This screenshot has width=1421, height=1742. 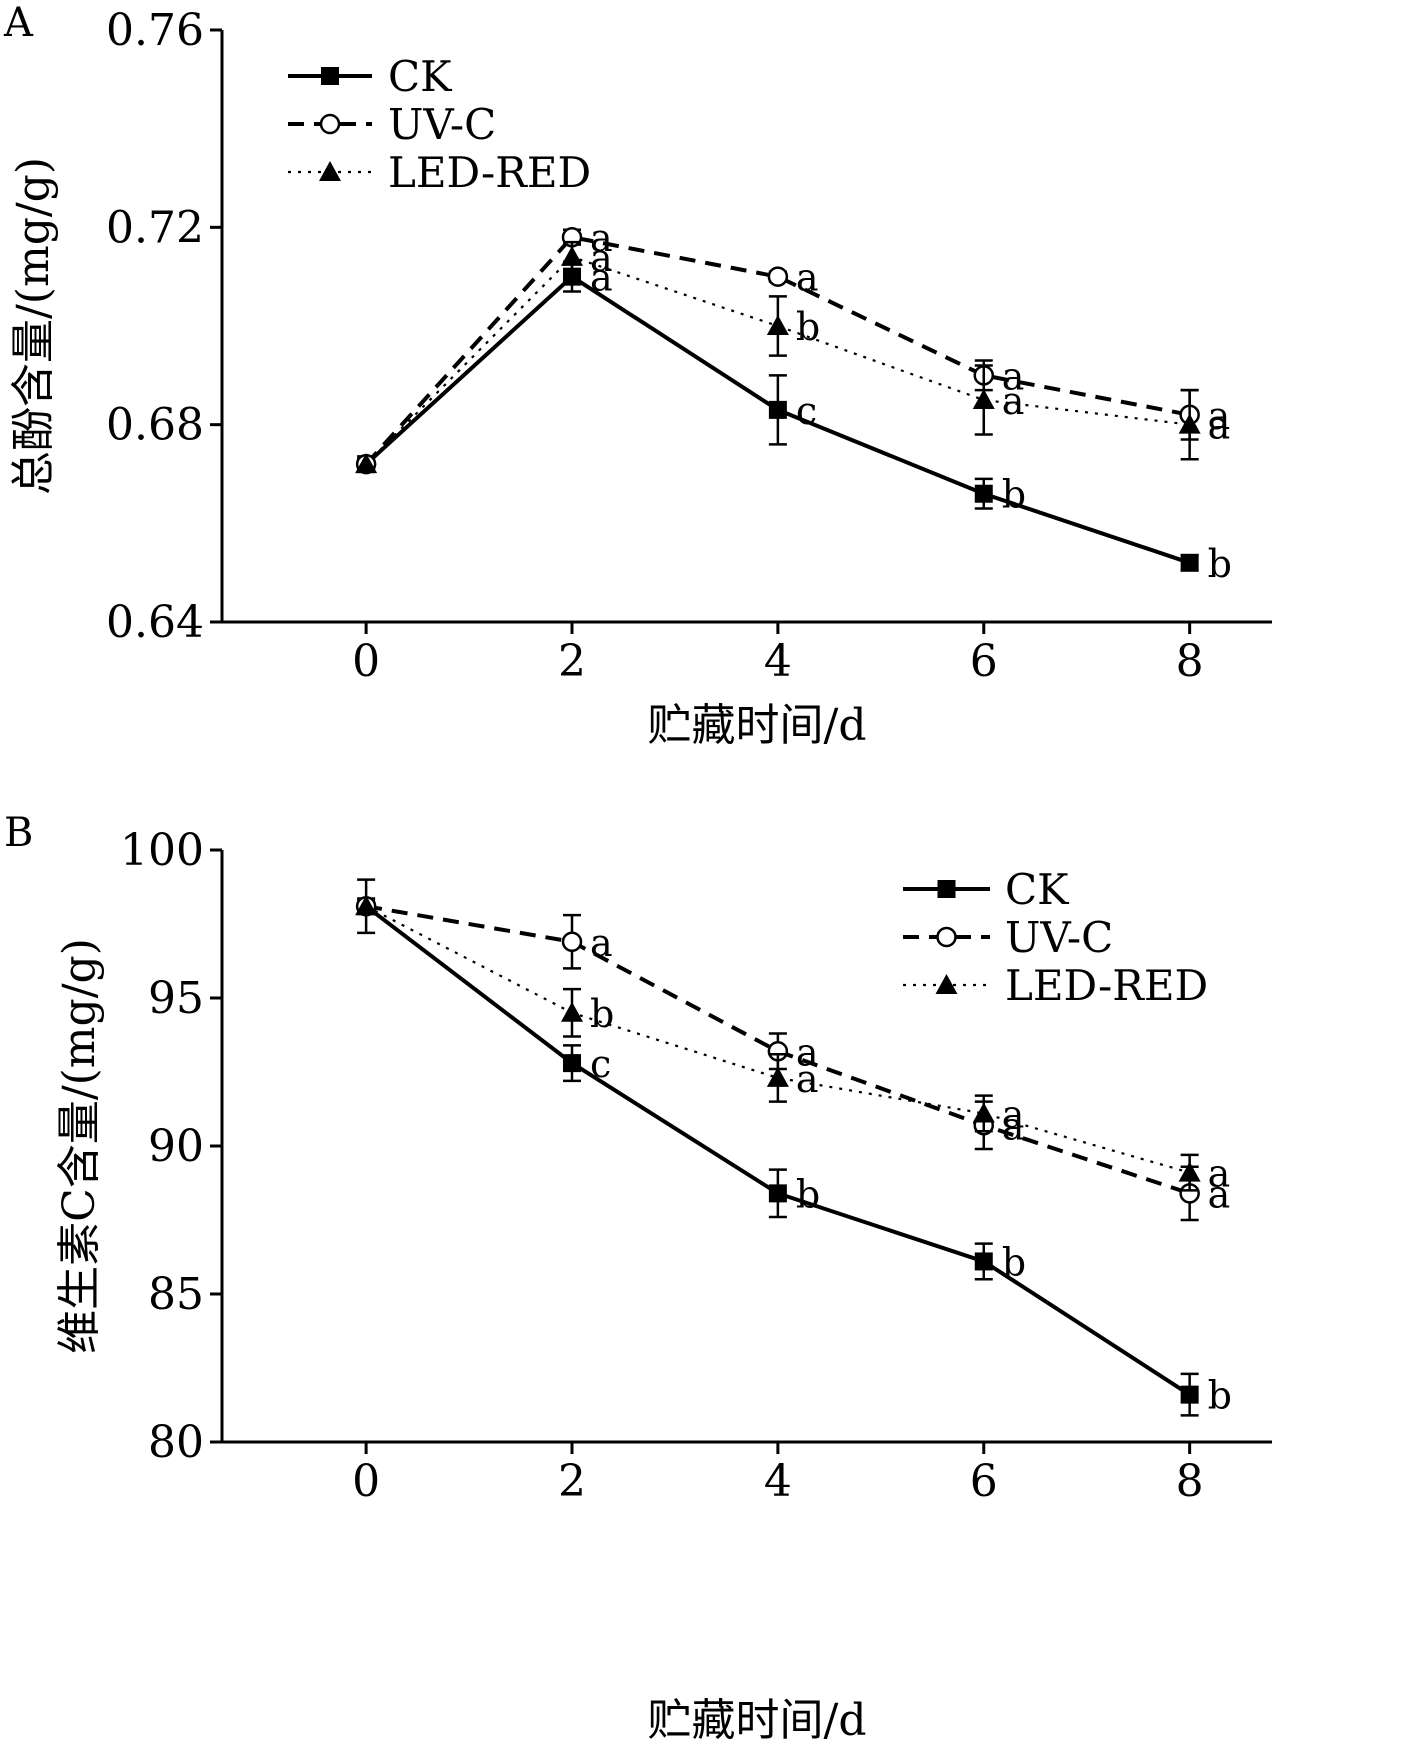 I want to click on y-tick-label: 0.64, so click(x=155, y=622).